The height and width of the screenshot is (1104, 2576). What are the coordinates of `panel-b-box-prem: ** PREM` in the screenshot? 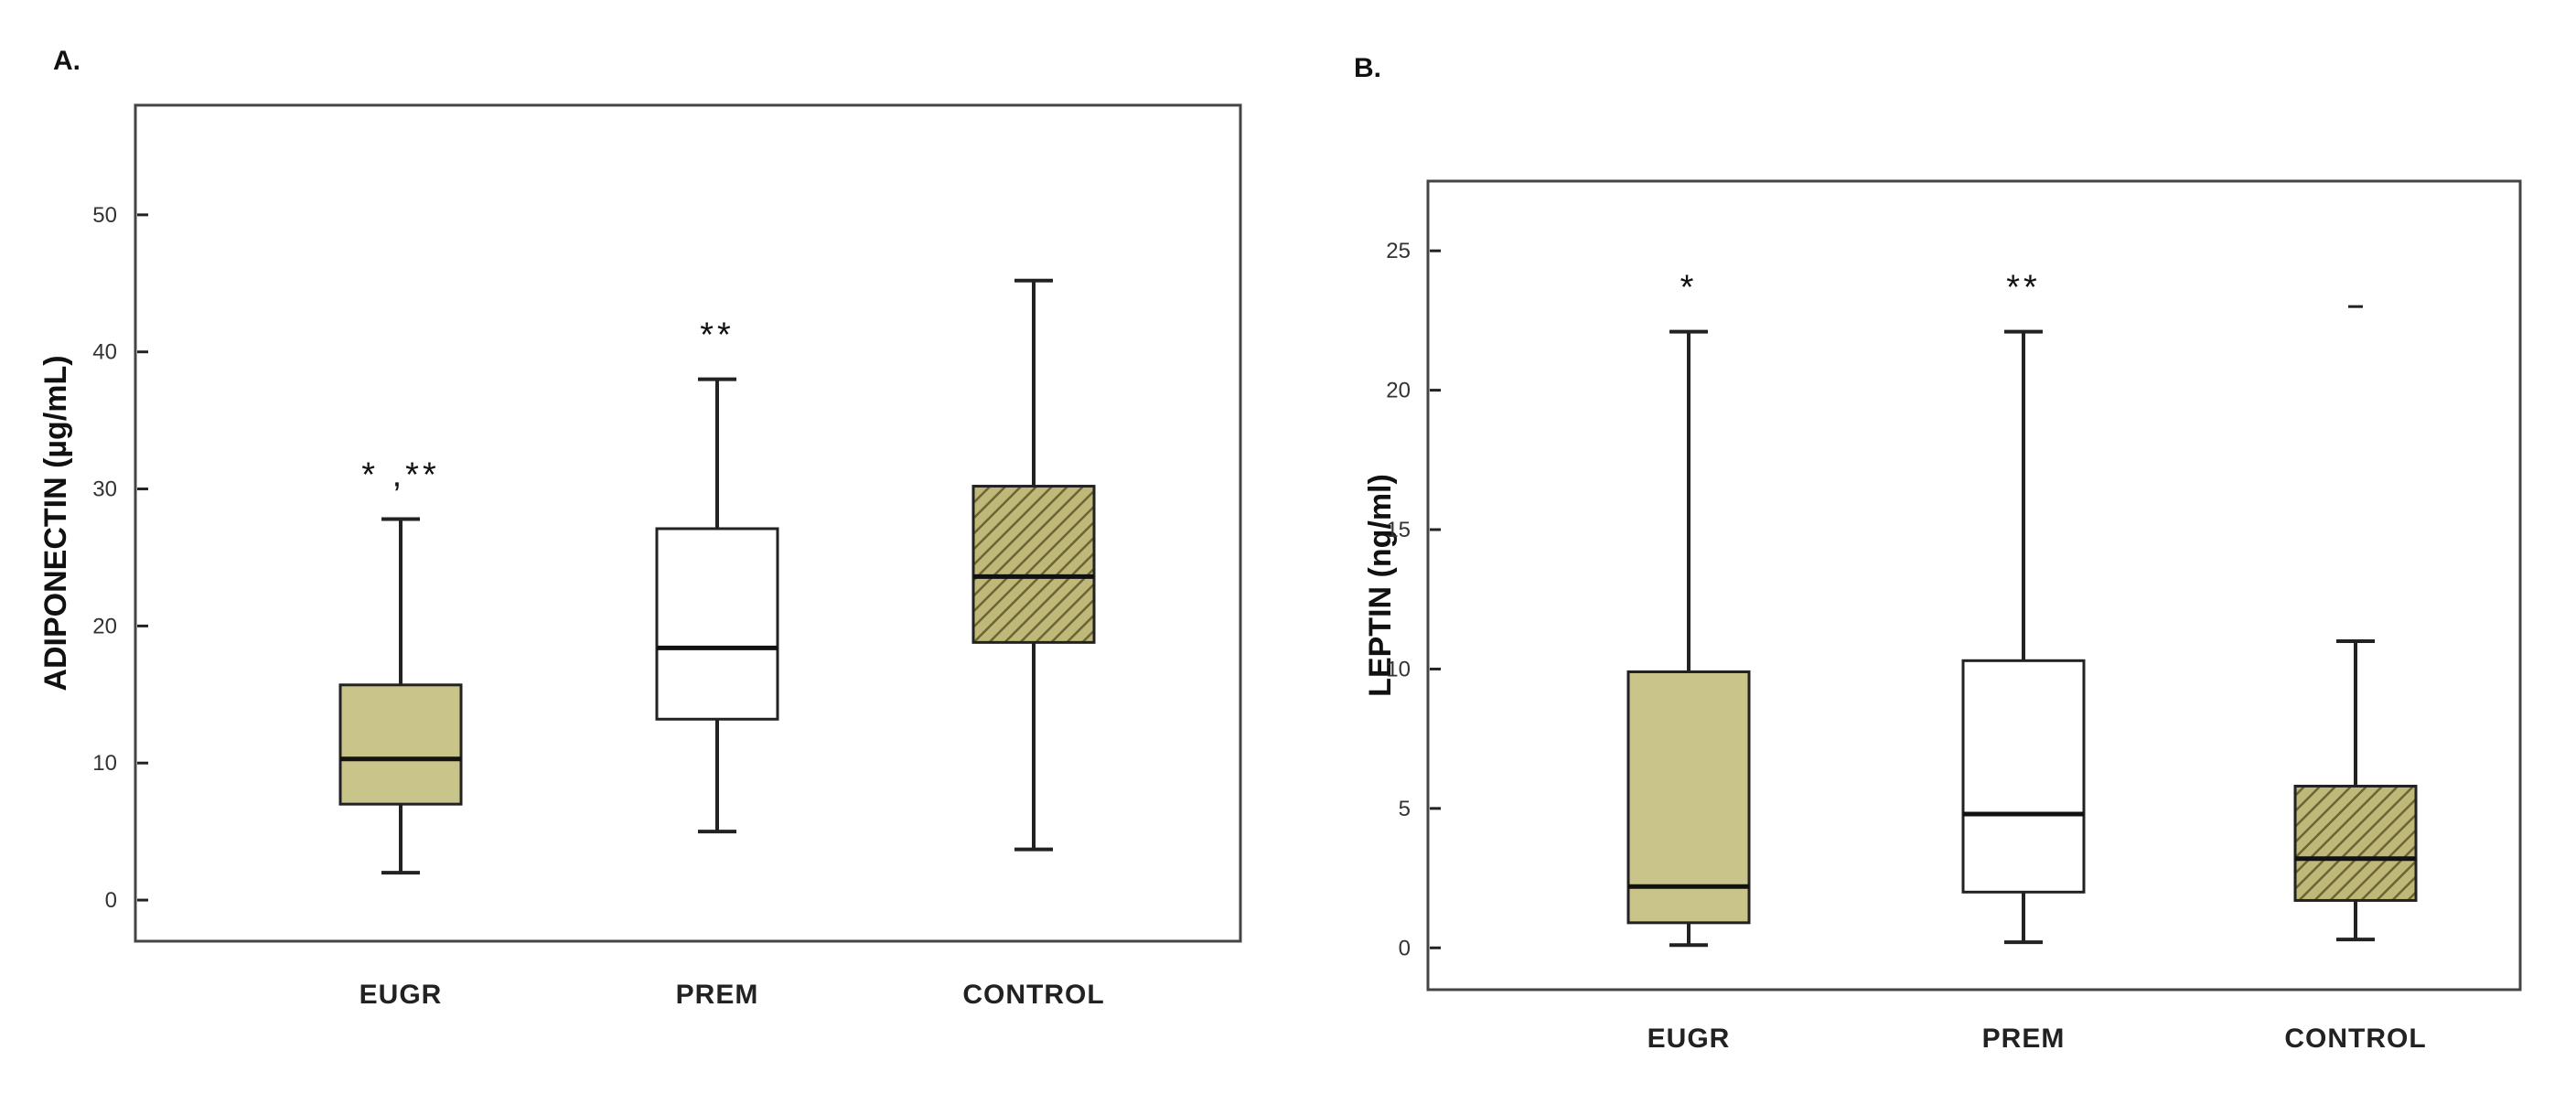 It's located at (2024, 661).